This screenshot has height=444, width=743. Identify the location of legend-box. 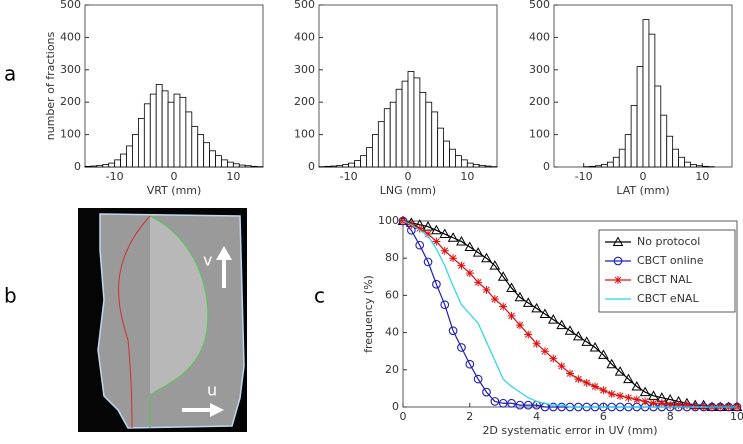
(667, 271).